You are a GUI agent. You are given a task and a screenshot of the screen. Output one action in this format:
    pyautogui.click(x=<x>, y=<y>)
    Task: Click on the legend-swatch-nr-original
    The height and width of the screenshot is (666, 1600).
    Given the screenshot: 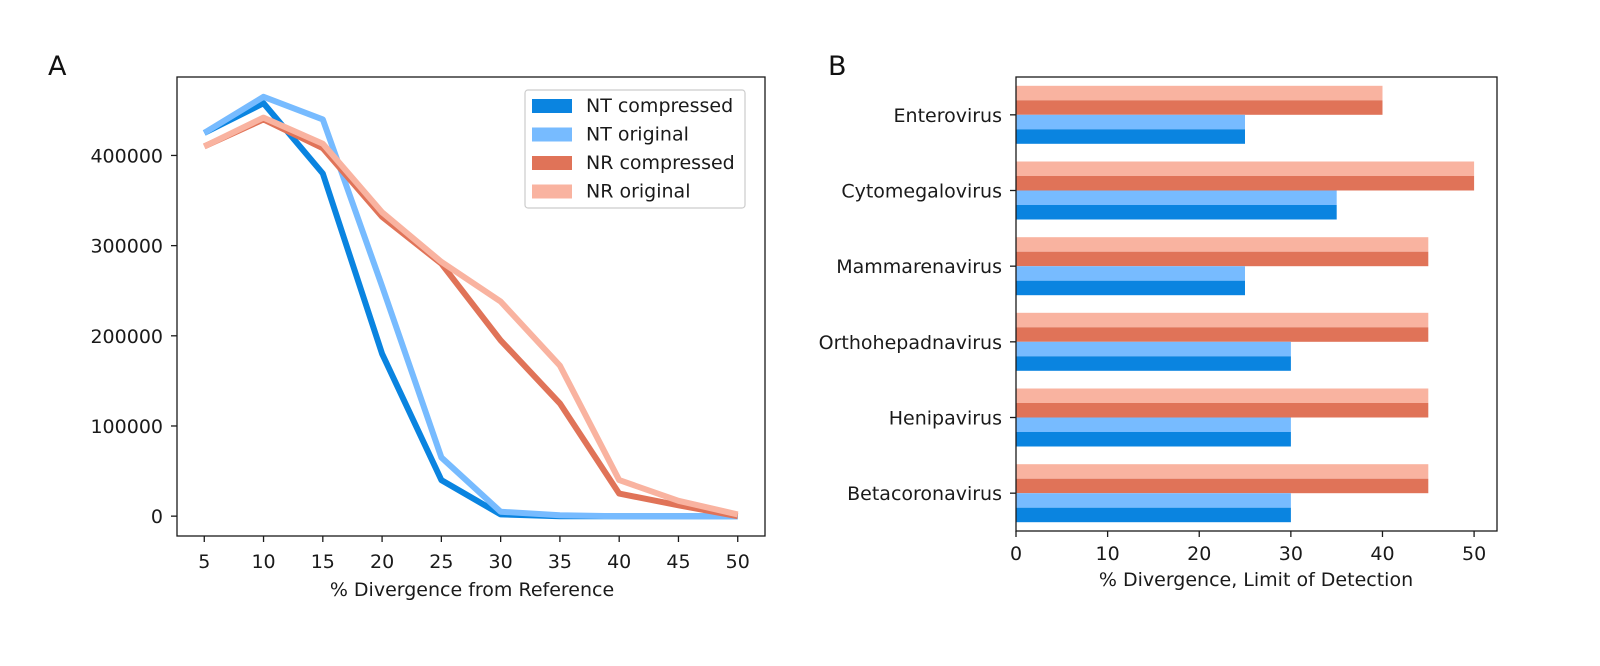 What is the action you would take?
    pyautogui.click(x=552, y=191)
    